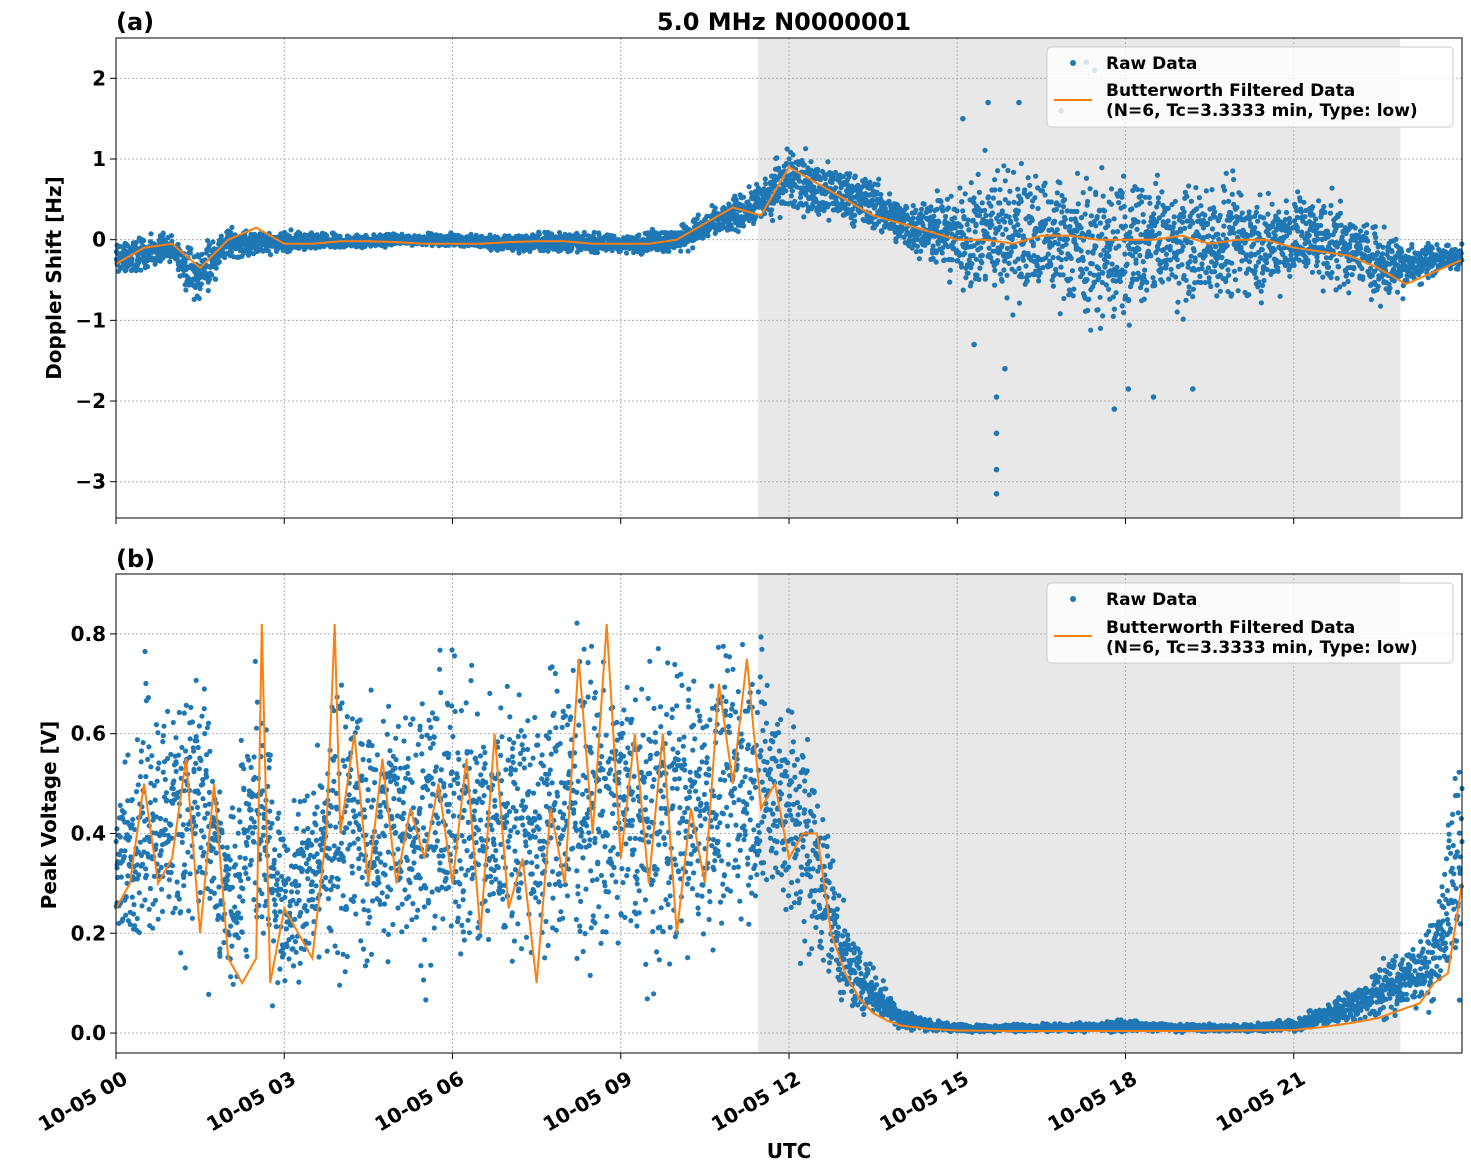 This screenshot has width=1471, height=1172. I want to click on y-tick-label: 1, so click(99, 159).